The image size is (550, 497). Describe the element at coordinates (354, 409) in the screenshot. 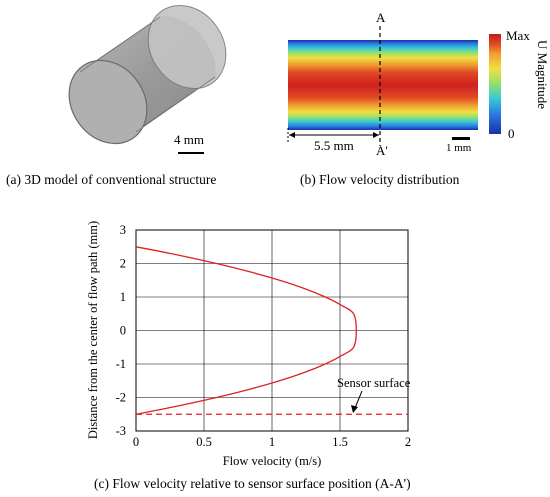

I see `annotation-arrowhead` at that location.